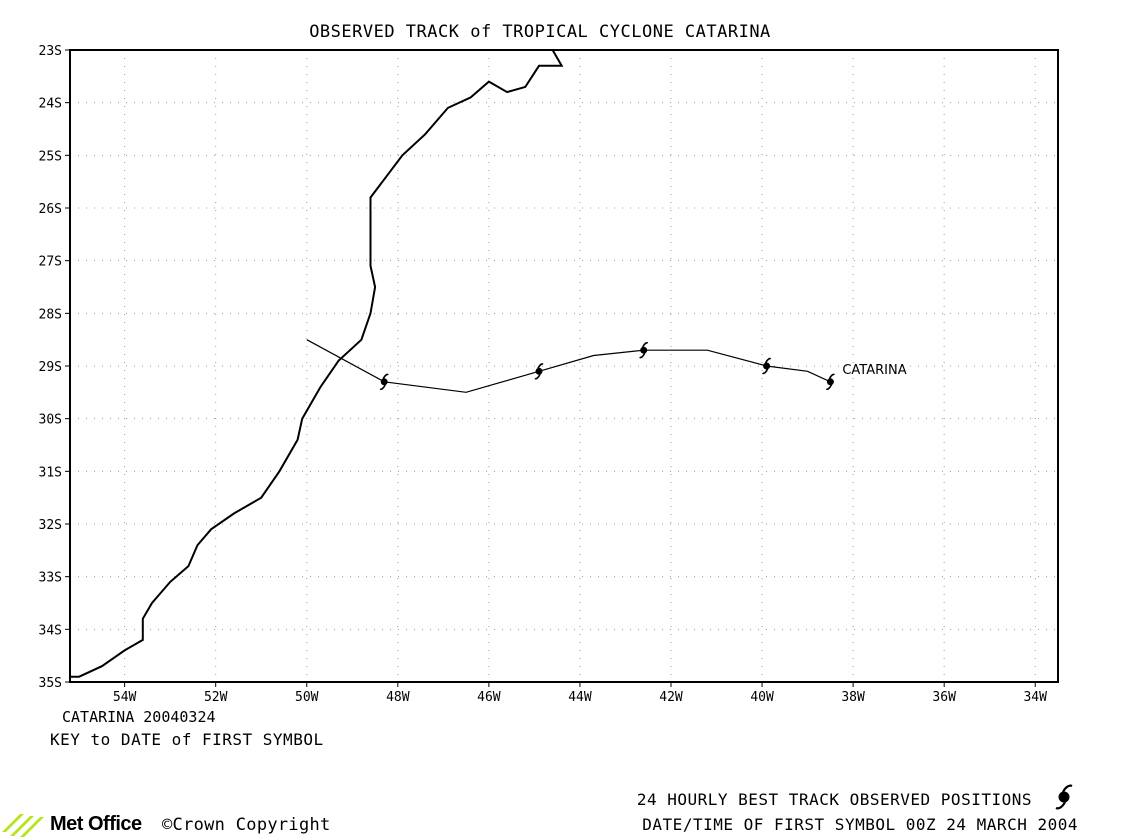  I want to click on met-office-logo-icon, so click(23, 825).